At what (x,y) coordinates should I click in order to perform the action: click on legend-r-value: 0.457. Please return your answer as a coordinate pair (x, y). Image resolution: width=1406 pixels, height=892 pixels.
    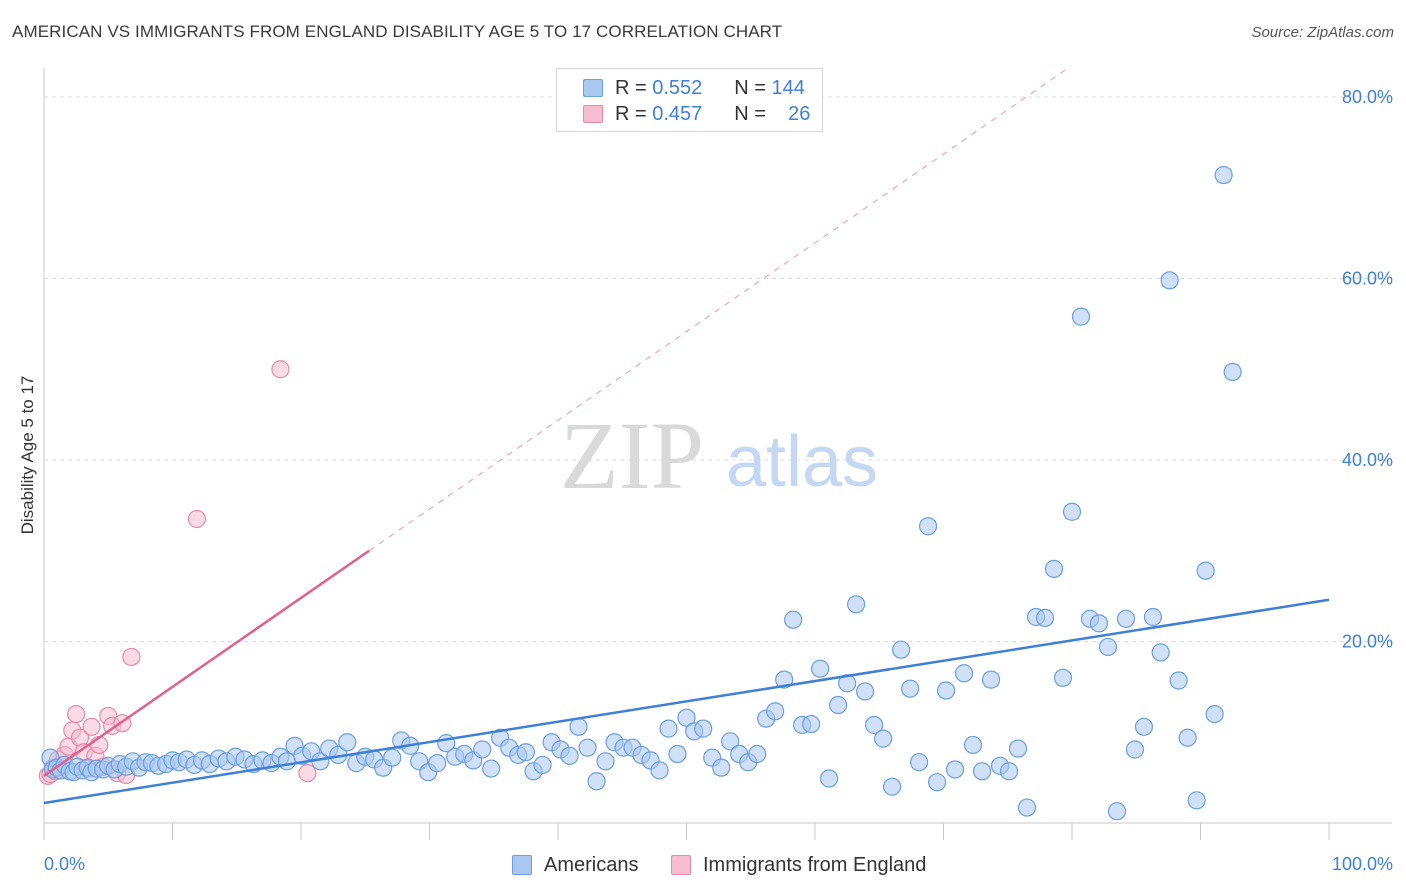
    Looking at the image, I should click on (677, 113).